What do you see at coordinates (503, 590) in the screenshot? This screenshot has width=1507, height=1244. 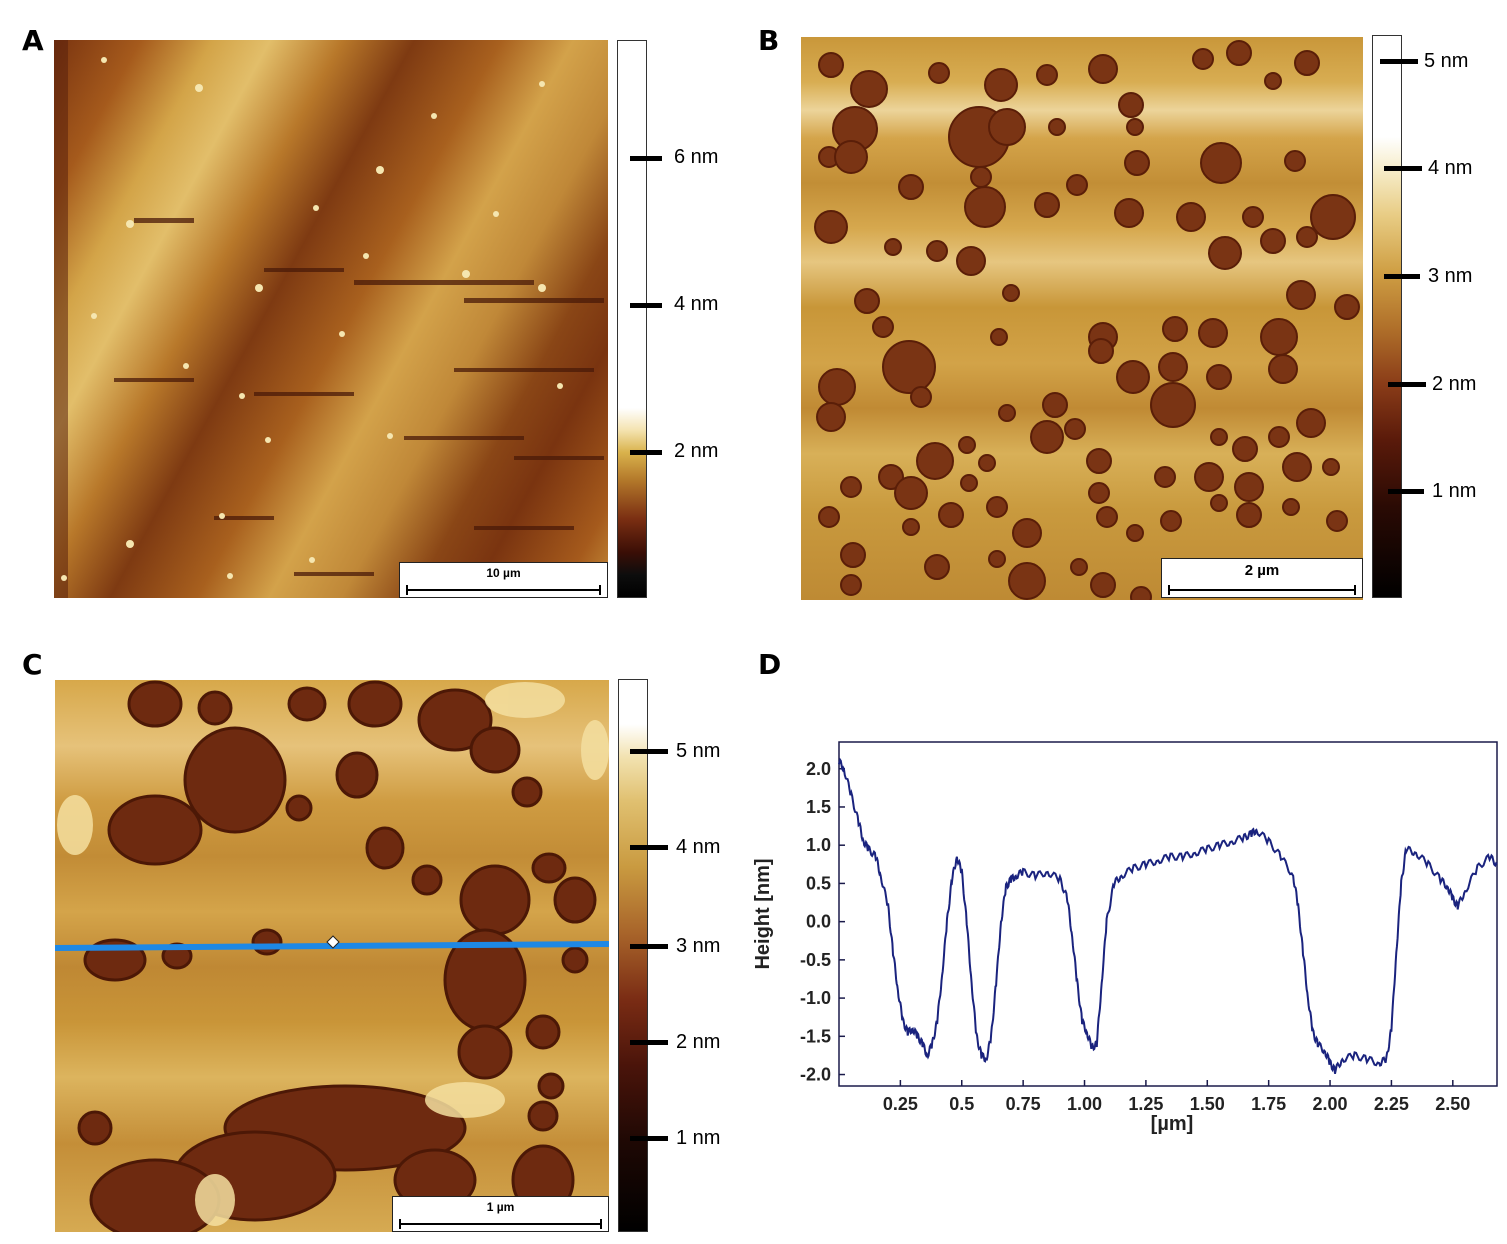 I see `scale-bar-a-line` at bounding box center [503, 590].